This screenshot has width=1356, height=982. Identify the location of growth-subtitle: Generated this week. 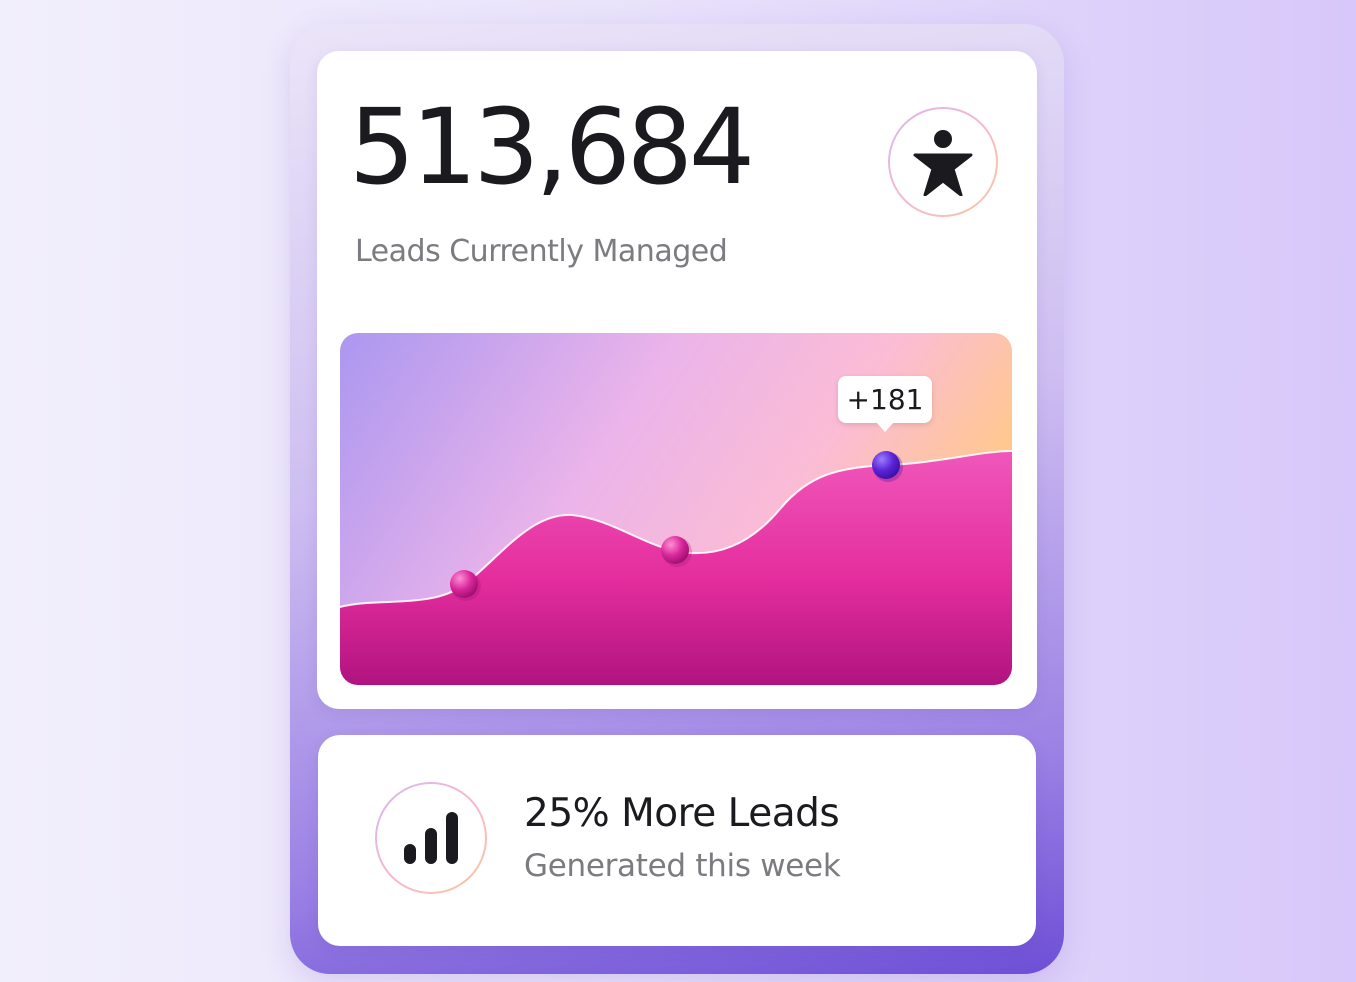
(682, 866).